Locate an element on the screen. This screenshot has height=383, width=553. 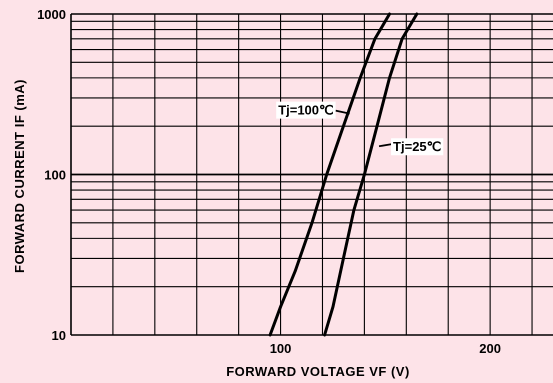
y-tick-label: 100 is located at coordinates (55, 175).